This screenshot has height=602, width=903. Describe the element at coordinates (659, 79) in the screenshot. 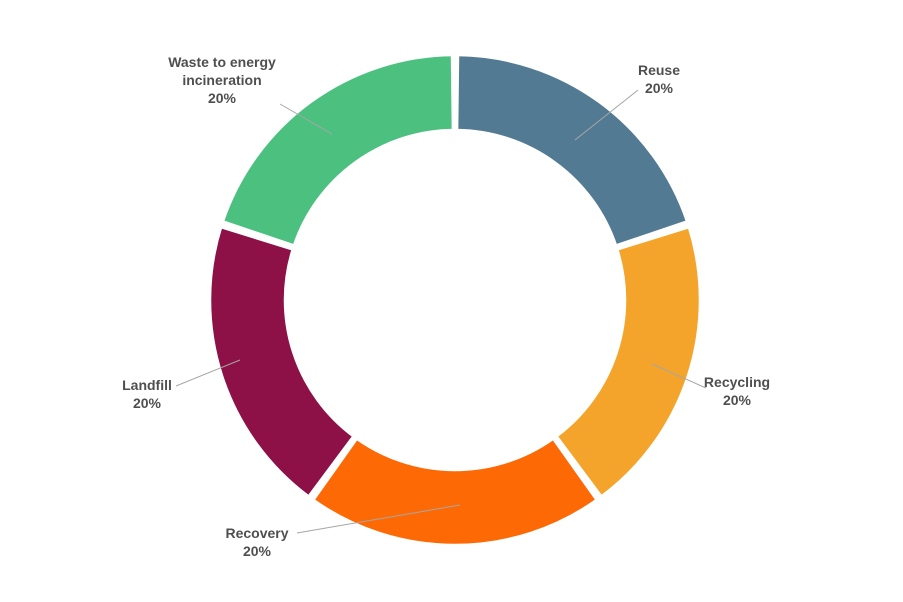

I see `slice-label-reuse: Reuse 20%` at that location.